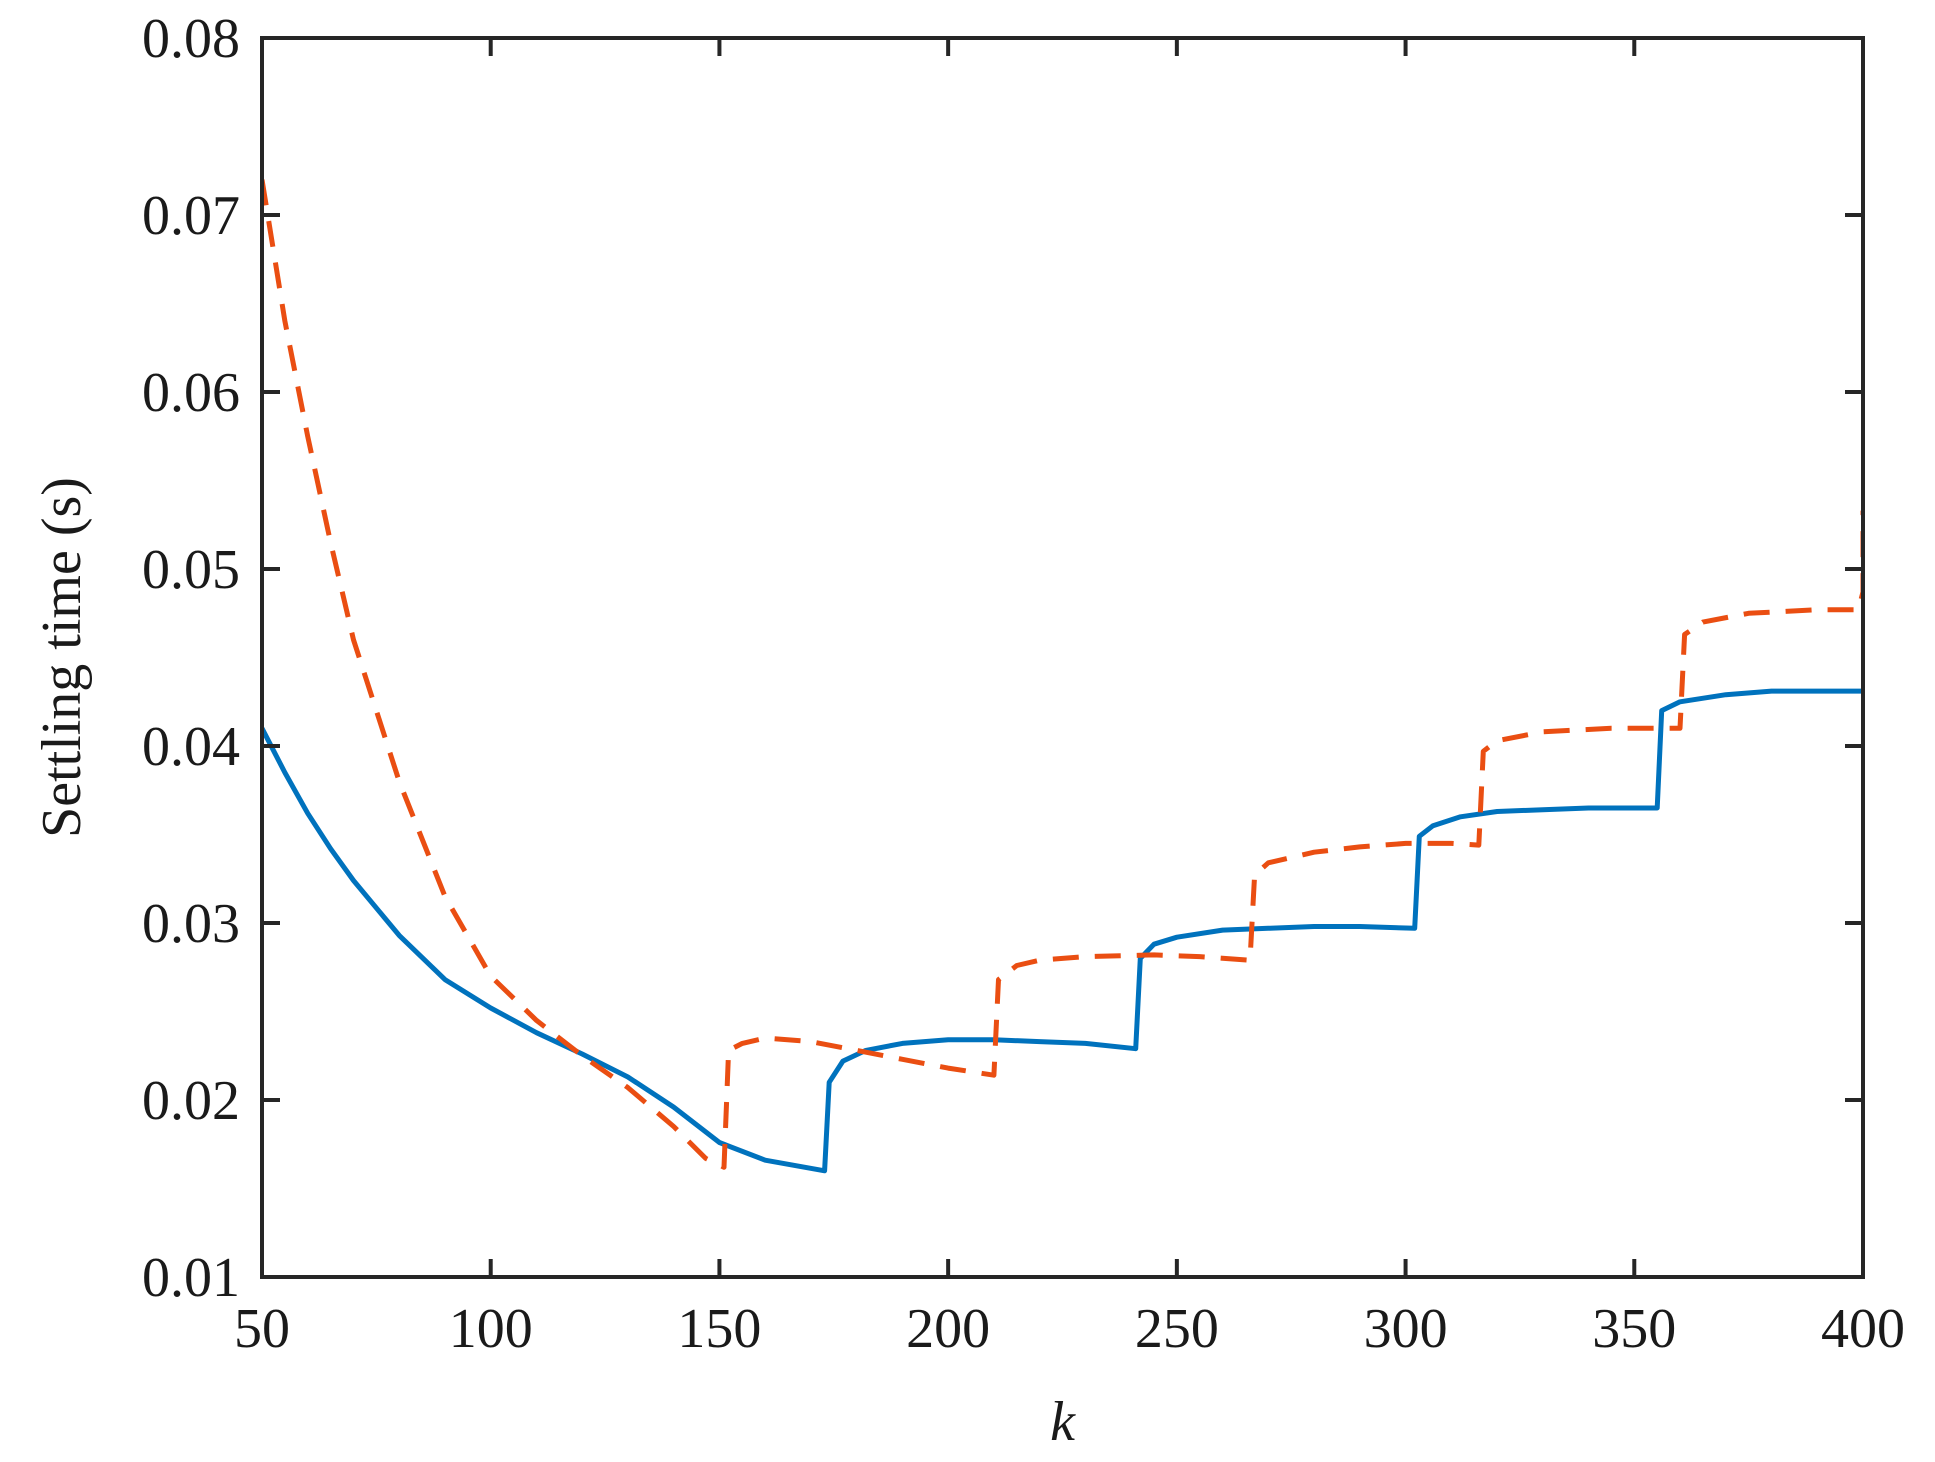 The height and width of the screenshot is (1462, 1935). Describe the element at coordinates (1406, 1329) in the screenshot. I see `x-tick-label: 300` at that location.